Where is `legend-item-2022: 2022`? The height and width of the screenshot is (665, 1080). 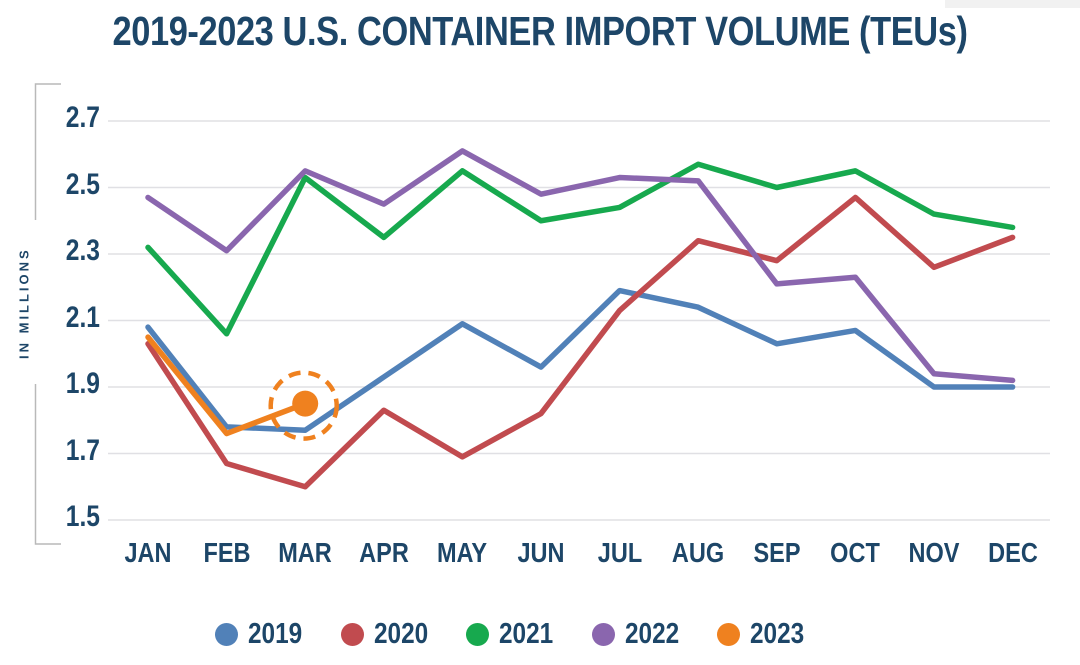 legend-item-2022: 2022 is located at coordinates (640, 634).